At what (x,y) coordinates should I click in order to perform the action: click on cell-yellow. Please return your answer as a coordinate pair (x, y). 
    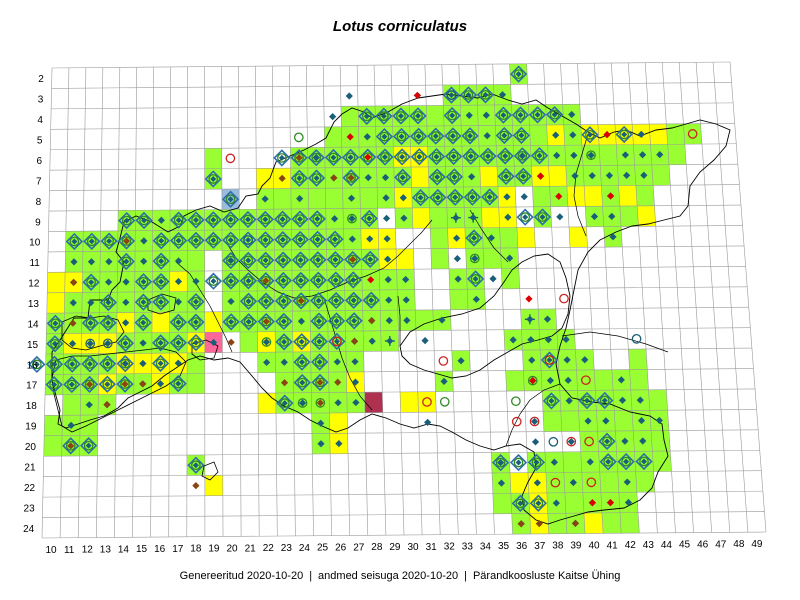
    Looking at the image, I should click on (55, 303).